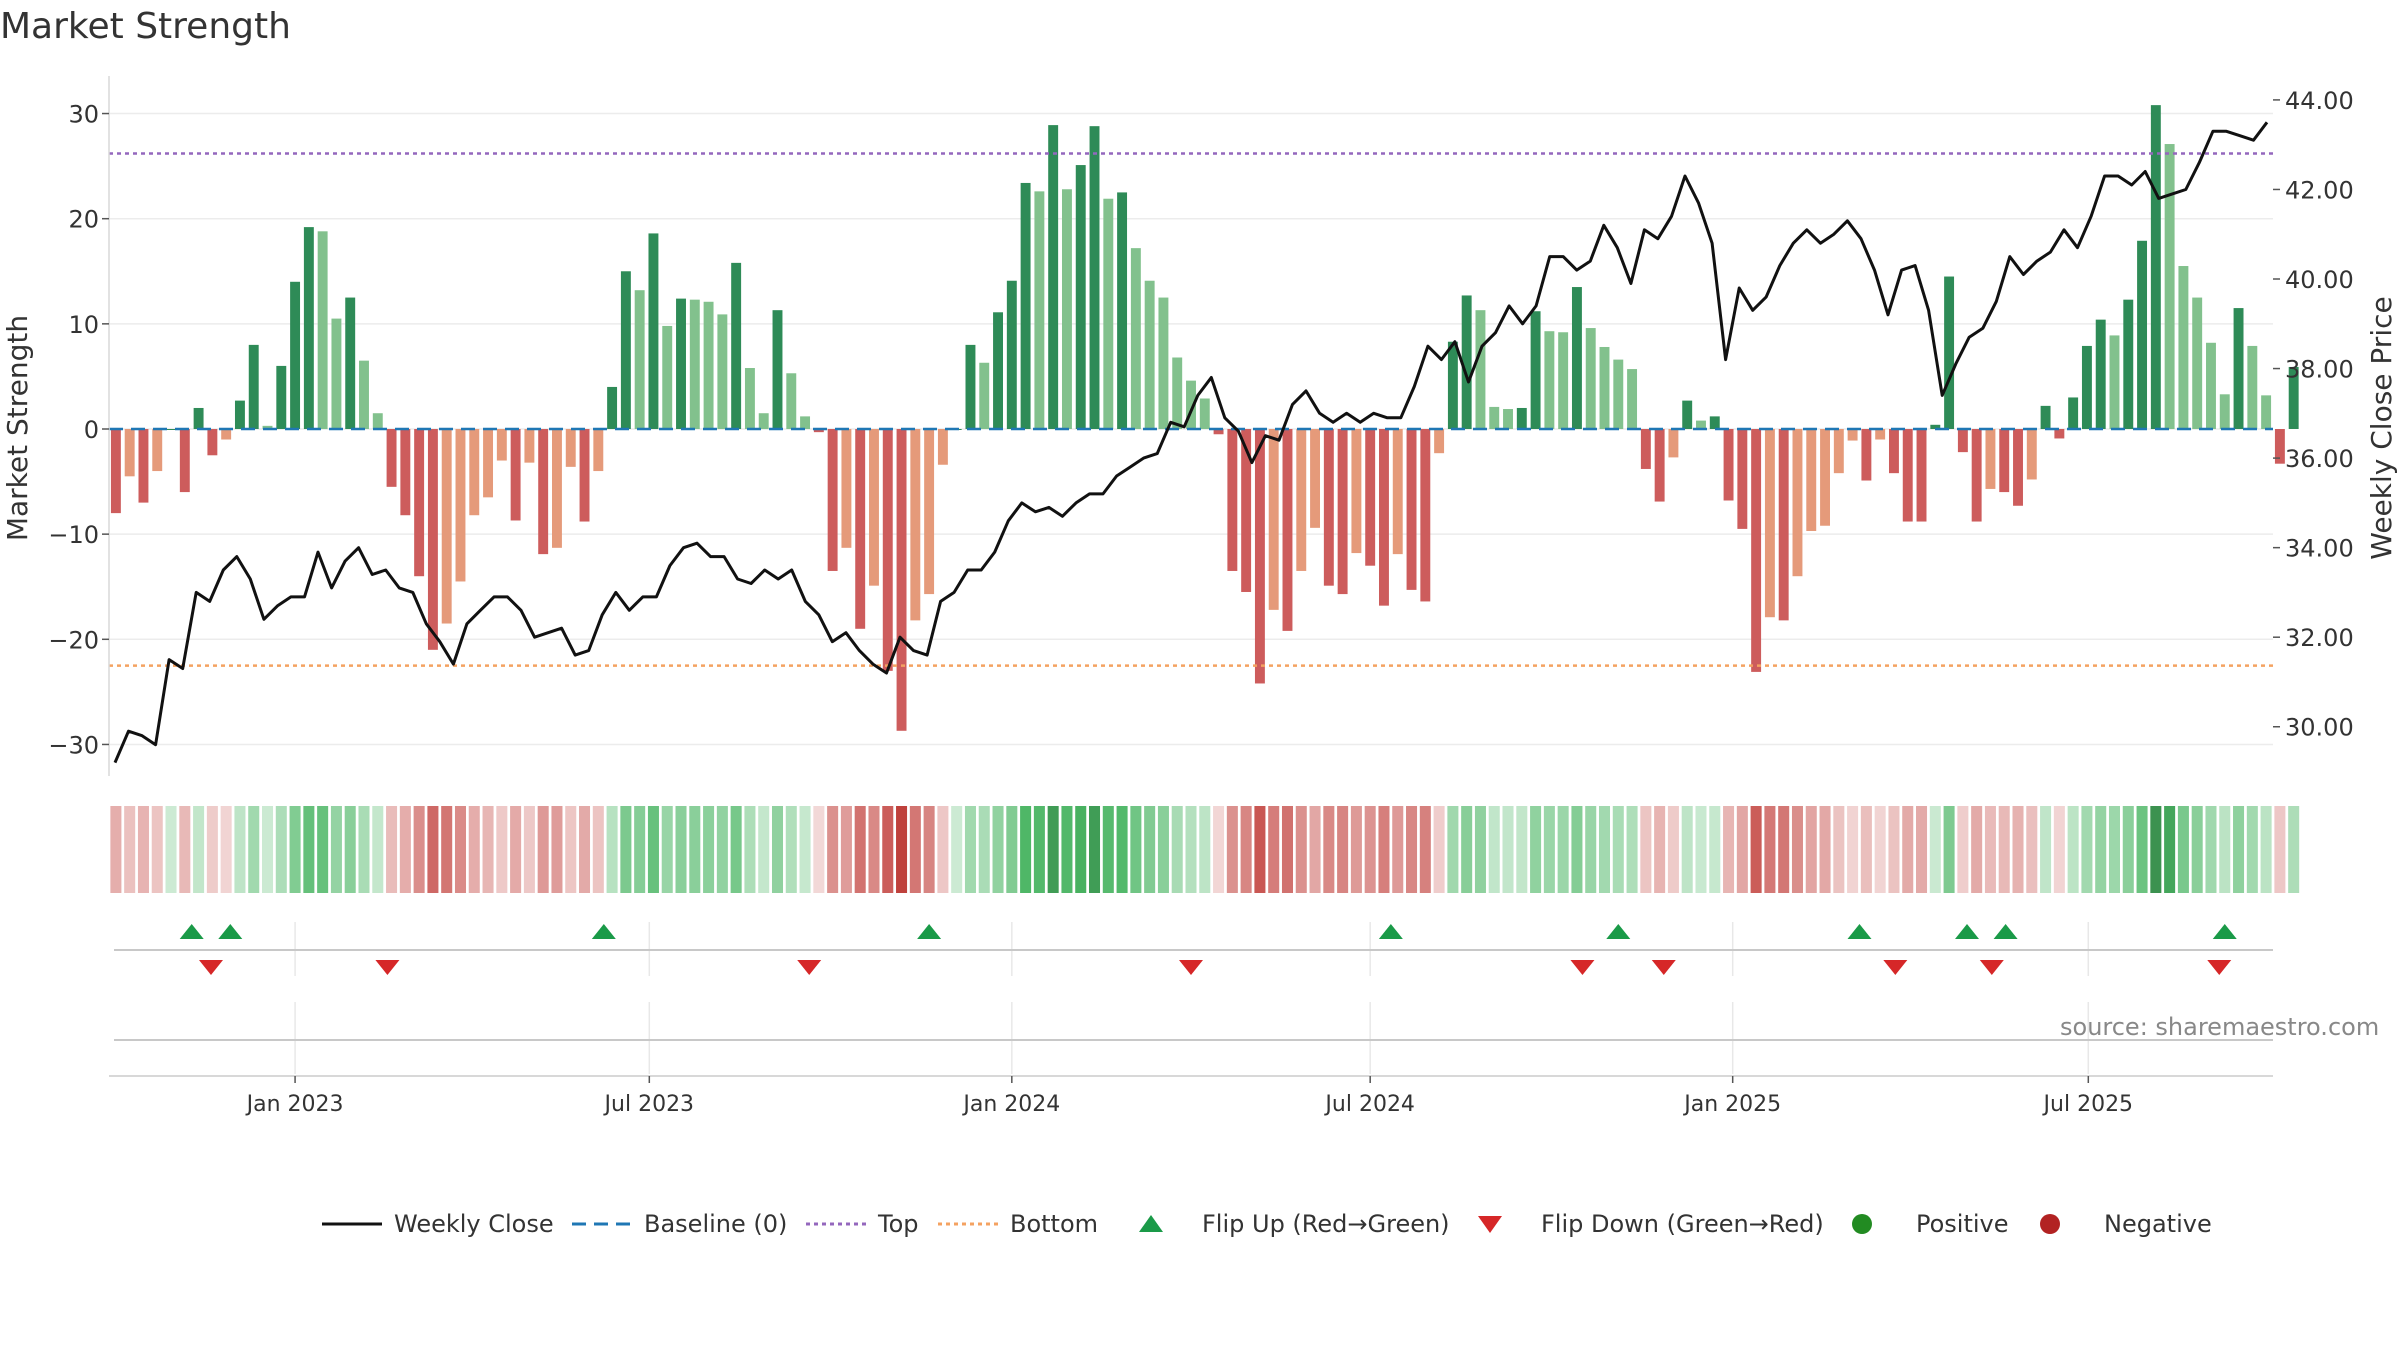 This screenshot has width=2400, height=1350. I want to click on heat-strip, so click(1205, 849).